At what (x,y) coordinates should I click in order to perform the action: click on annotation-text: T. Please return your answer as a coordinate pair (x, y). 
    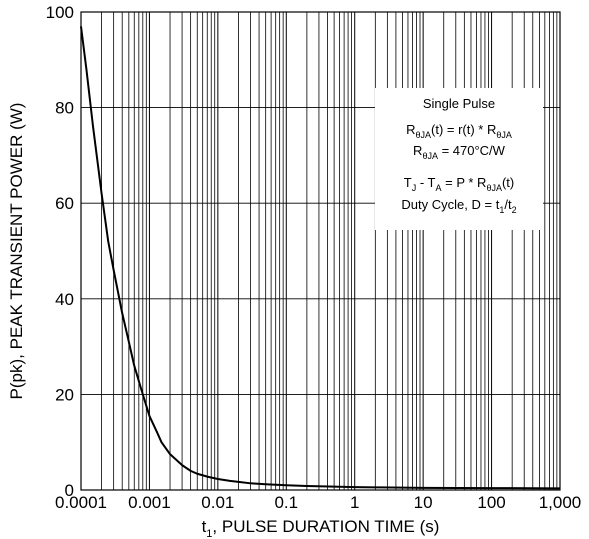
    Looking at the image, I should click on (408, 182).